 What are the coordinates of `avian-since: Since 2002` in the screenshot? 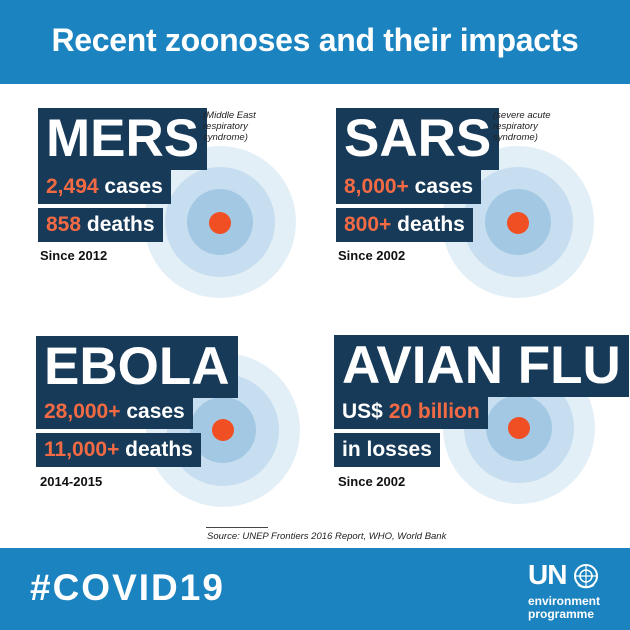 It's located at (372, 481).